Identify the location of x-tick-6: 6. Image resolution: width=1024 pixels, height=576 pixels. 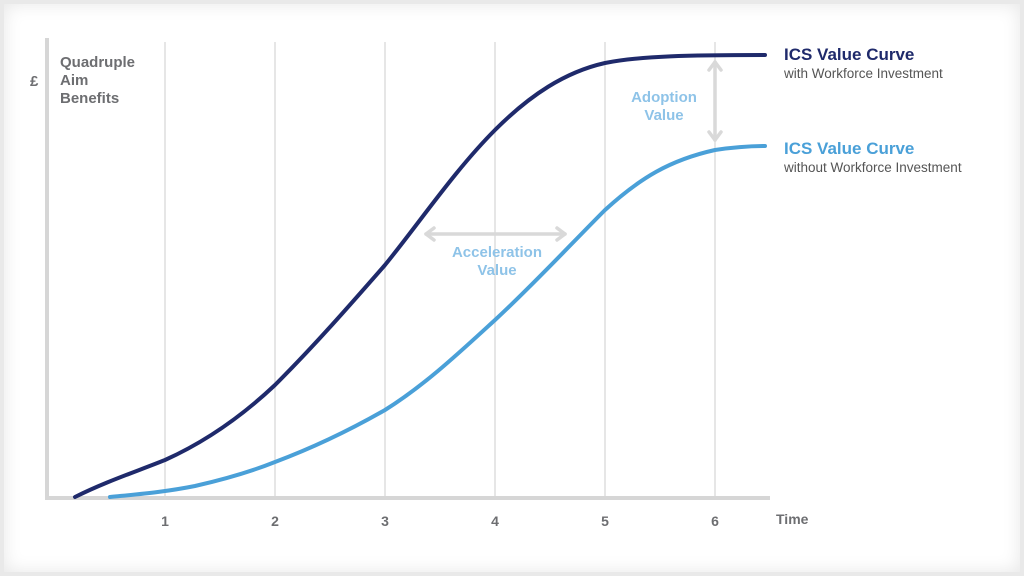
(715, 521).